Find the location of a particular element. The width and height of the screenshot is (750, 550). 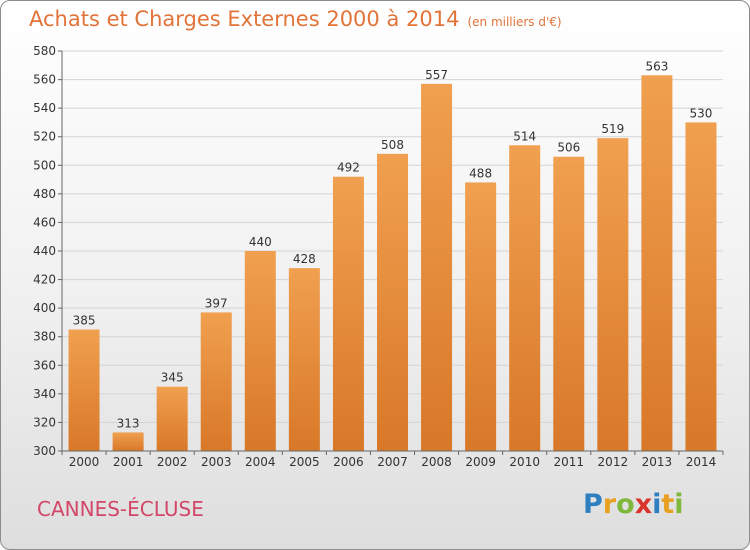

x-tick-label: 2002 is located at coordinates (172, 462).